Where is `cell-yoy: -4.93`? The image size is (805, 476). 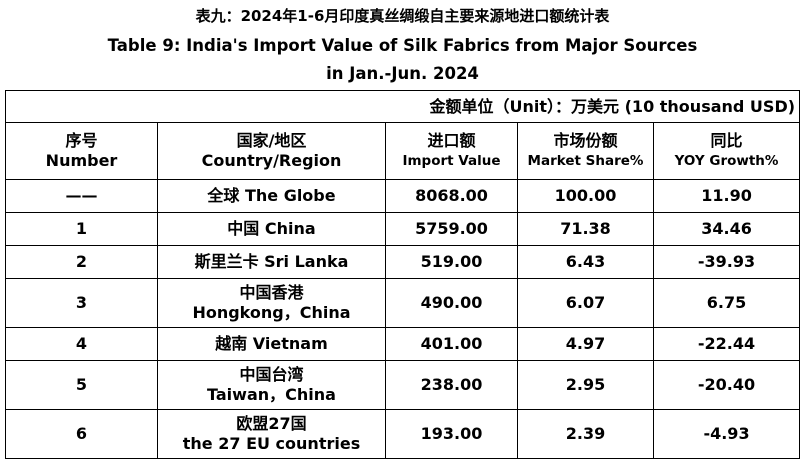
cell-yoy: -4.93 is located at coordinates (726, 434).